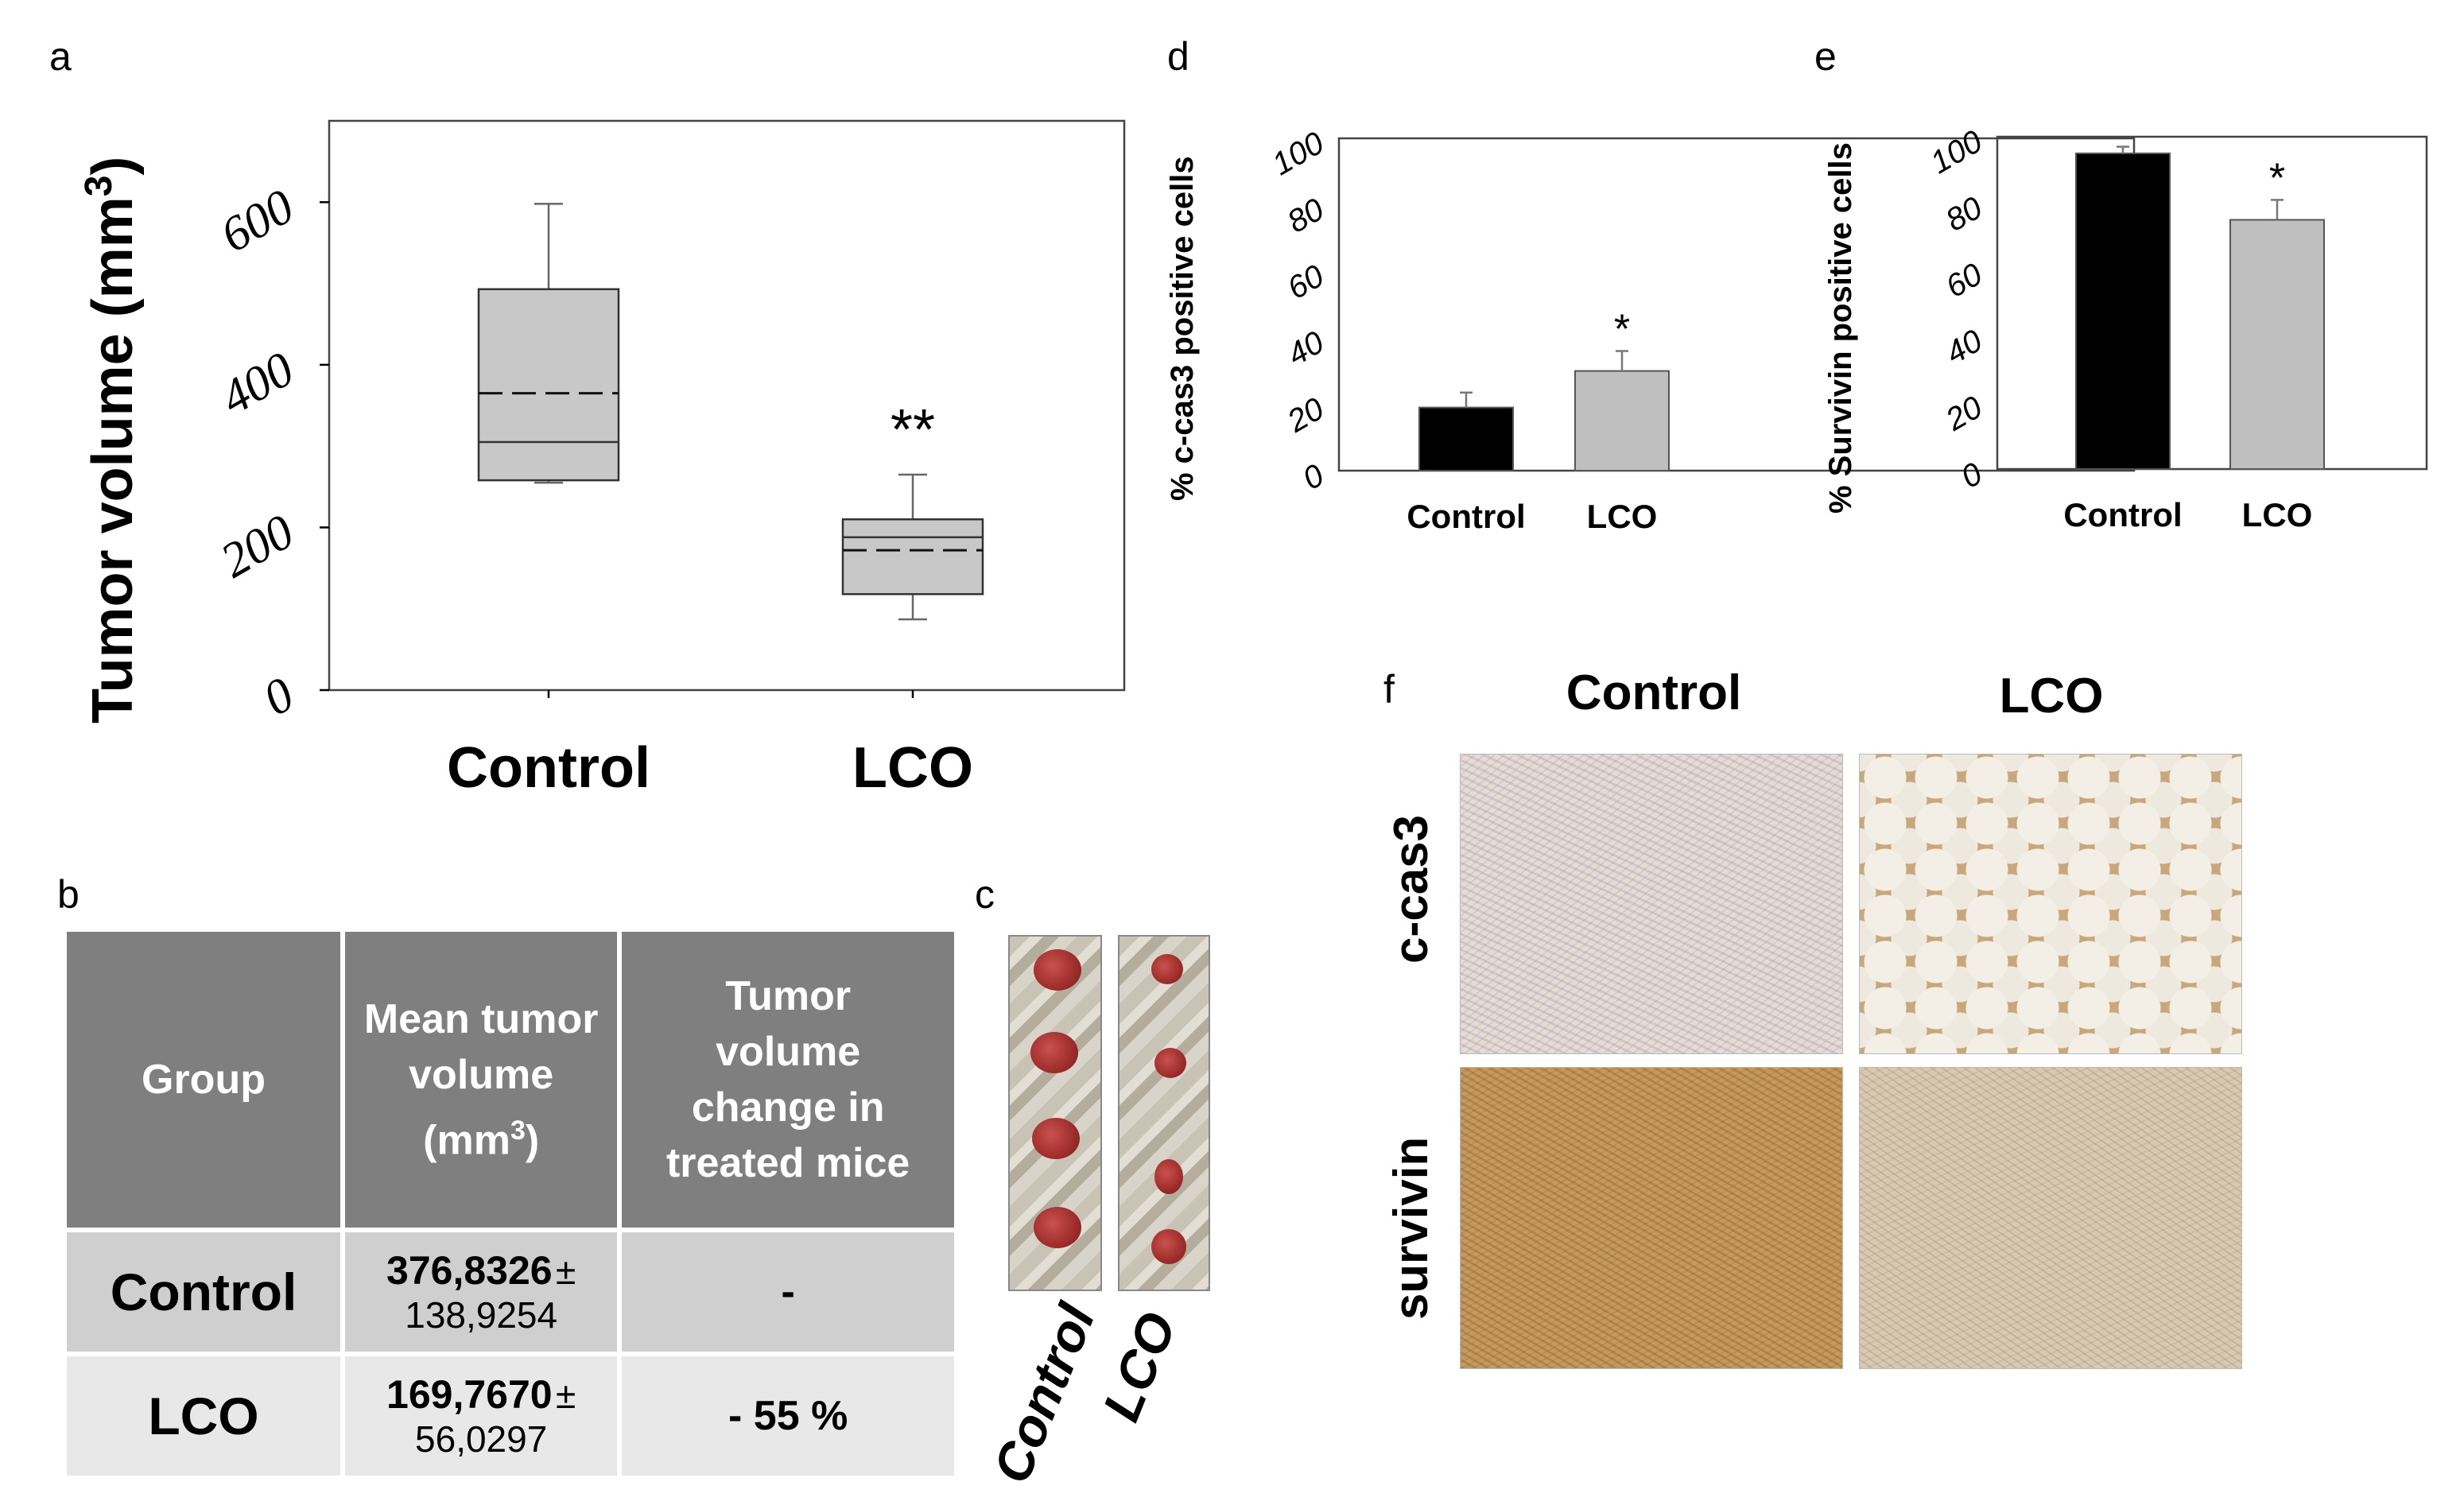 The image size is (2464, 1505). Describe the element at coordinates (1043, 1392) in the screenshot. I see `photo-label-control: Control` at that location.